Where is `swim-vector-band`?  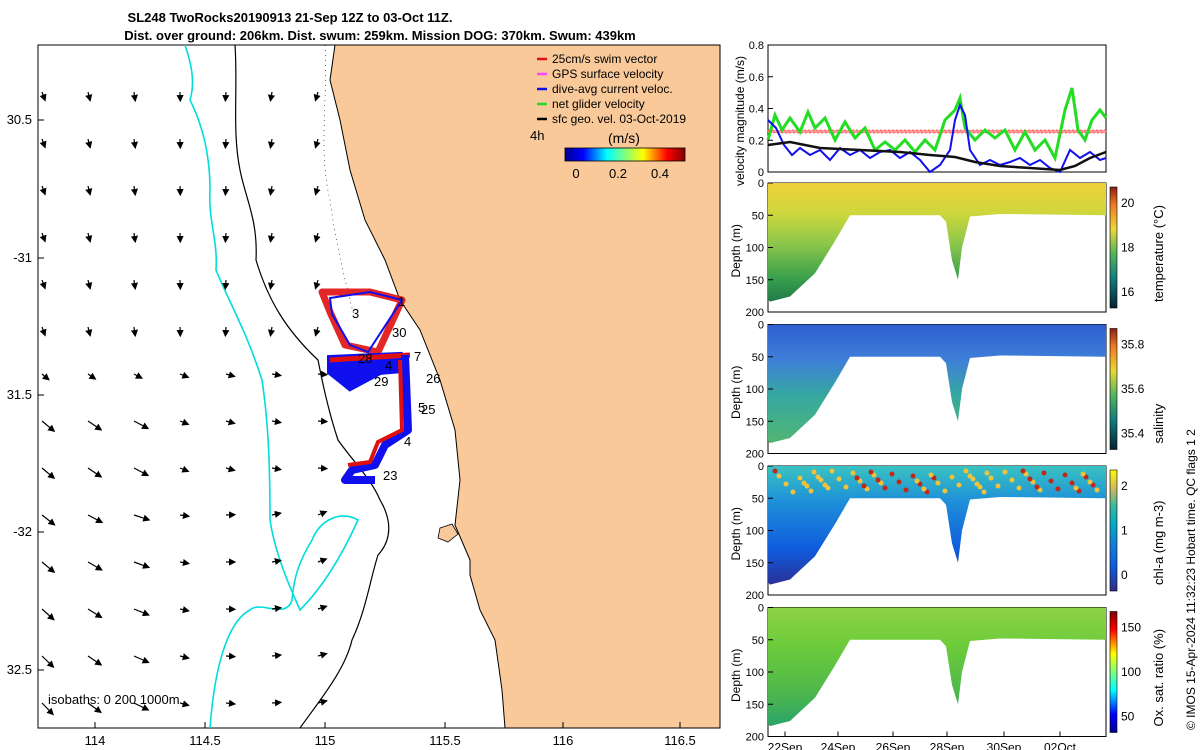
swim-vector-band is located at coordinates (937, 131).